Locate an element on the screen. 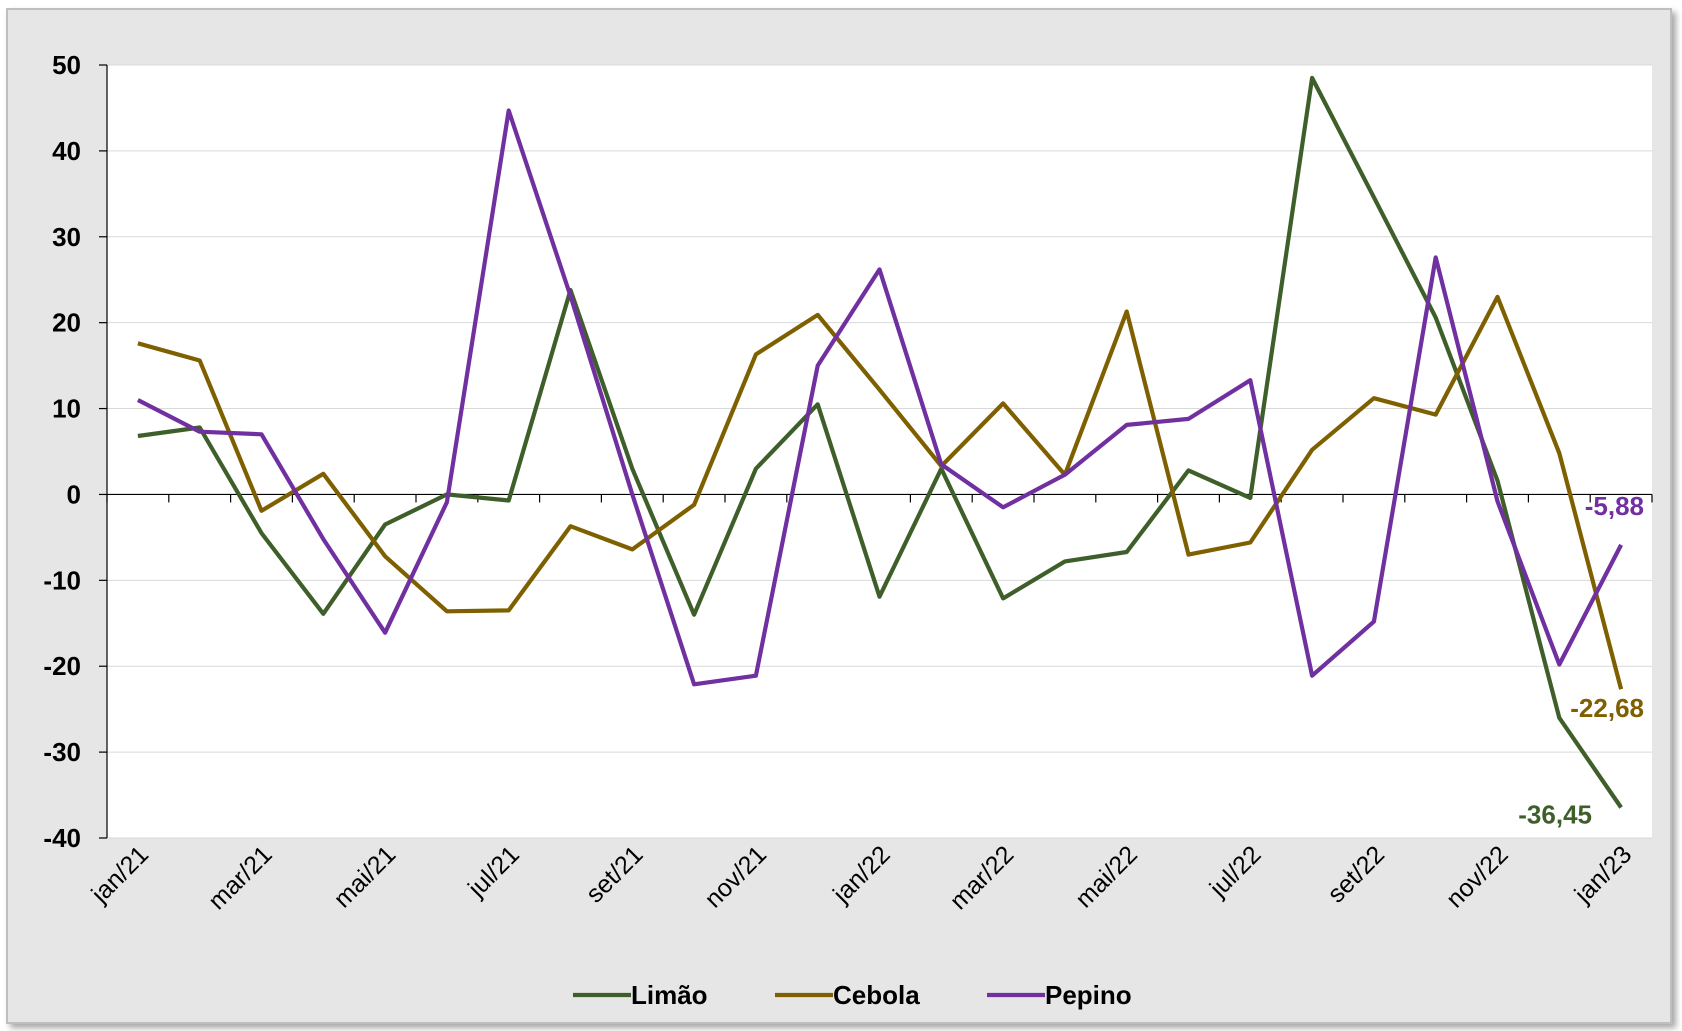 This screenshot has height=1031, width=1682. x-tick-label: mai/21 is located at coordinates (364, 876).